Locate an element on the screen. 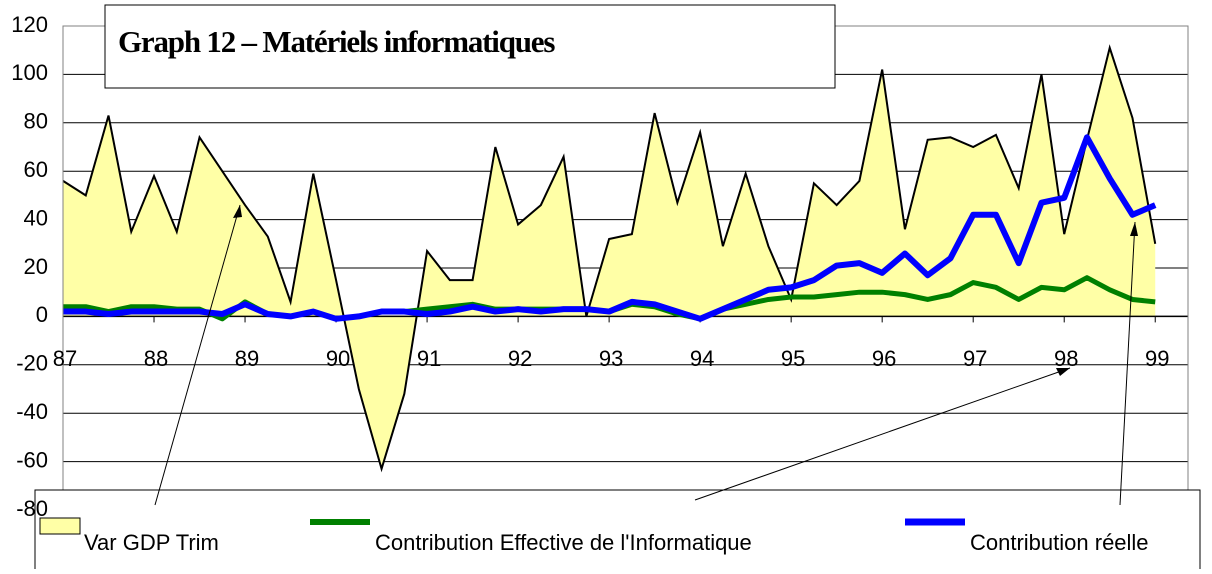  x-tick-label: 93 is located at coordinates (611, 358).